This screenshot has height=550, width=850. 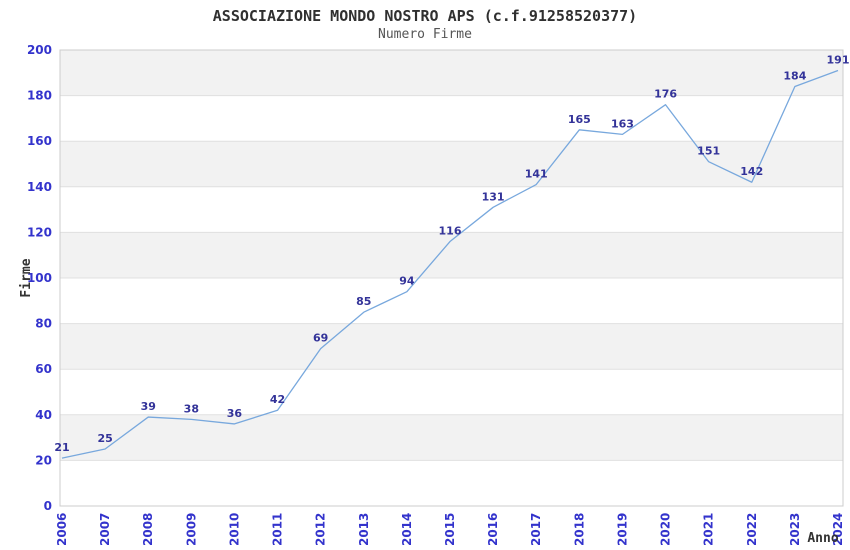 What do you see at coordinates (43, 460) in the screenshot?
I see `y-tick-label: 20` at bounding box center [43, 460].